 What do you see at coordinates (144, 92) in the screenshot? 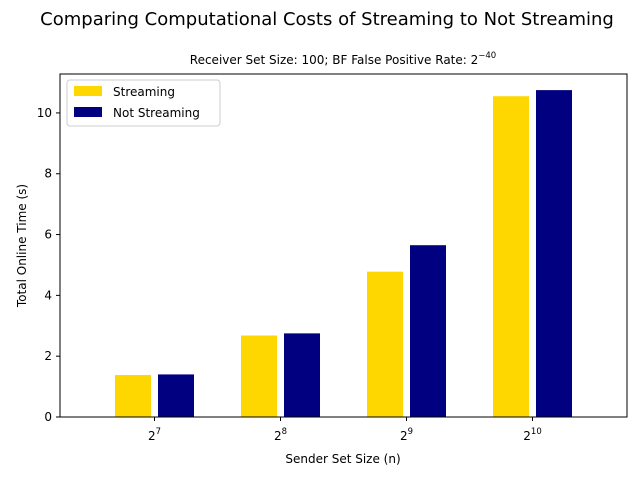
I see `legend-label-streaming: Streaming` at bounding box center [144, 92].